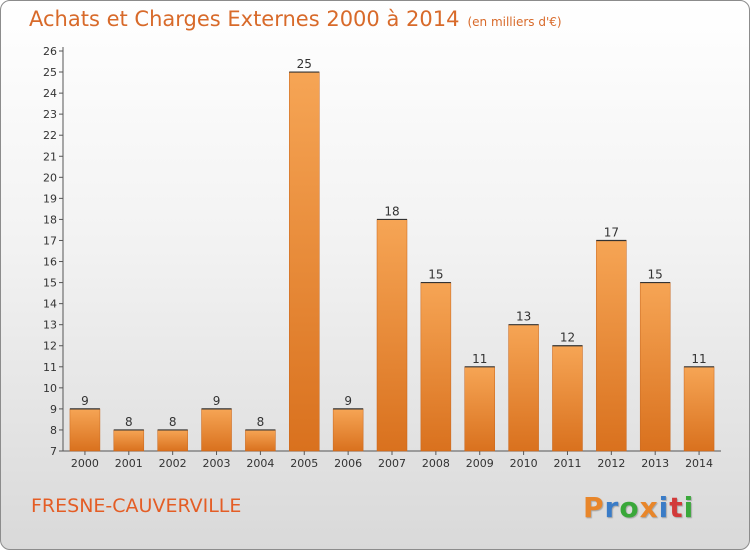  I want to click on bar-2006, so click(348, 430).